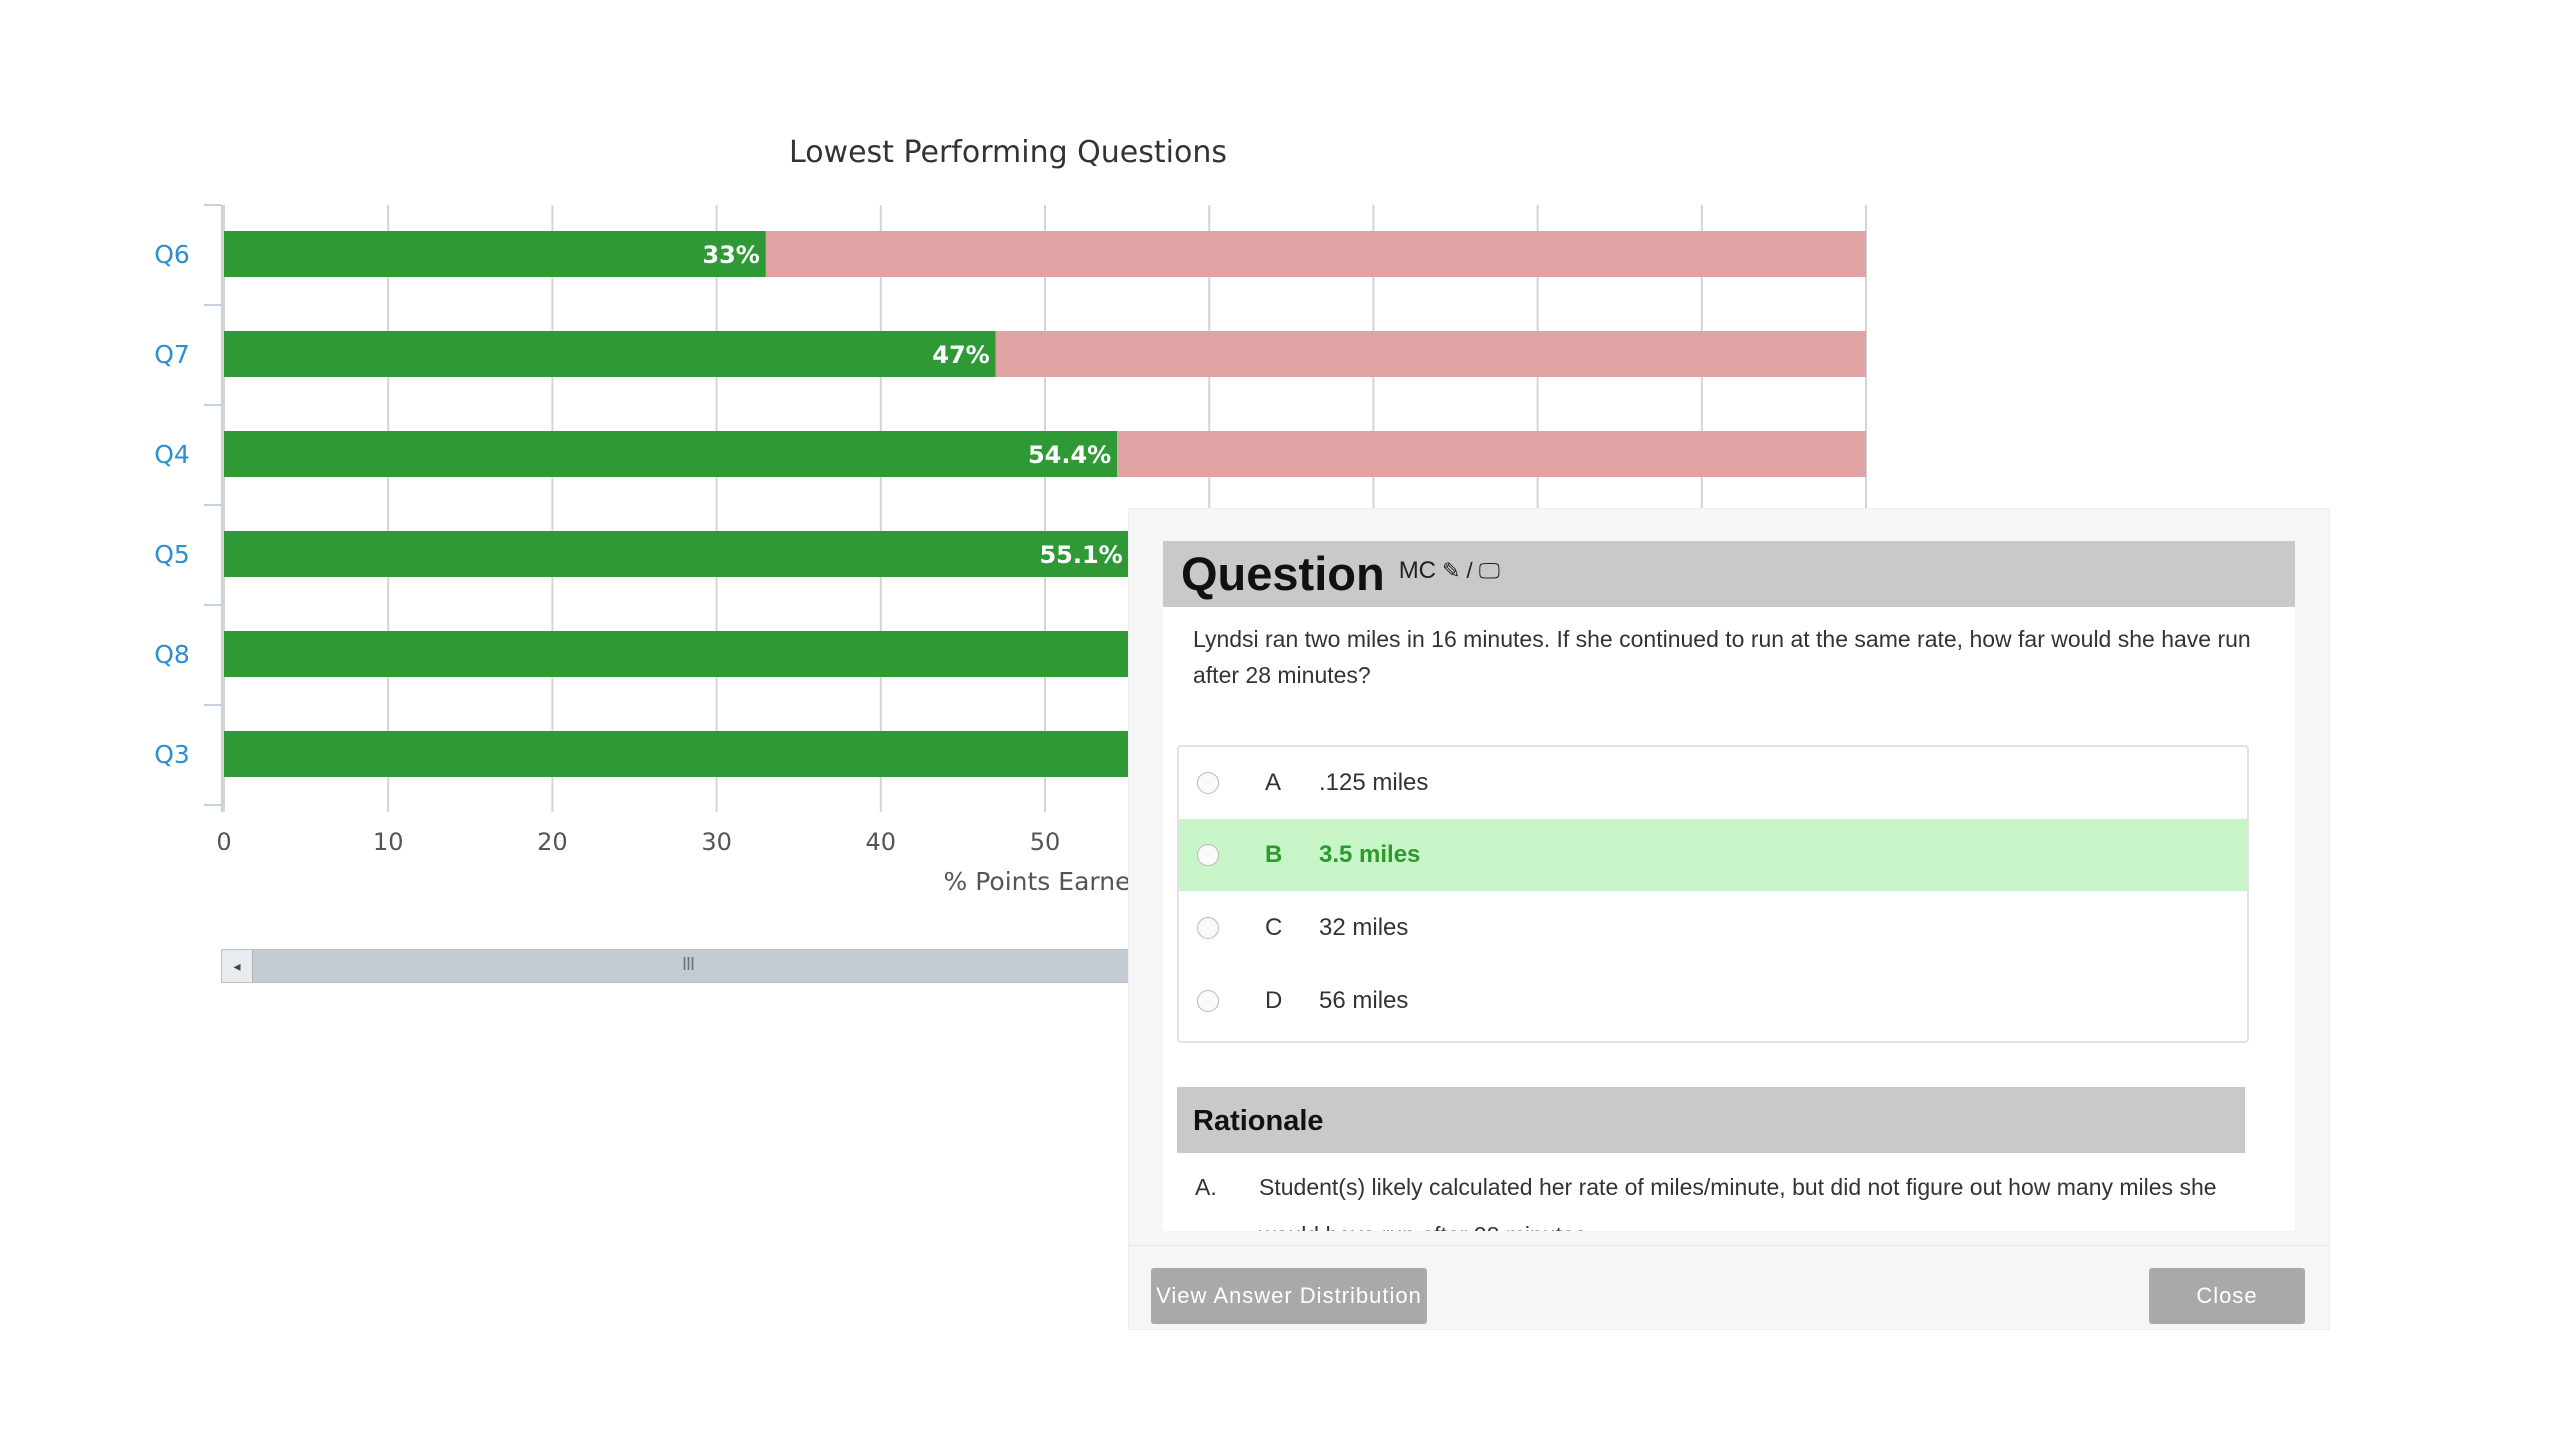 The image size is (2560, 1434). What do you see at coordinates (700, 654) in the screenshot?
I see `bar-earned-q8` at bounding box center [700, 654].